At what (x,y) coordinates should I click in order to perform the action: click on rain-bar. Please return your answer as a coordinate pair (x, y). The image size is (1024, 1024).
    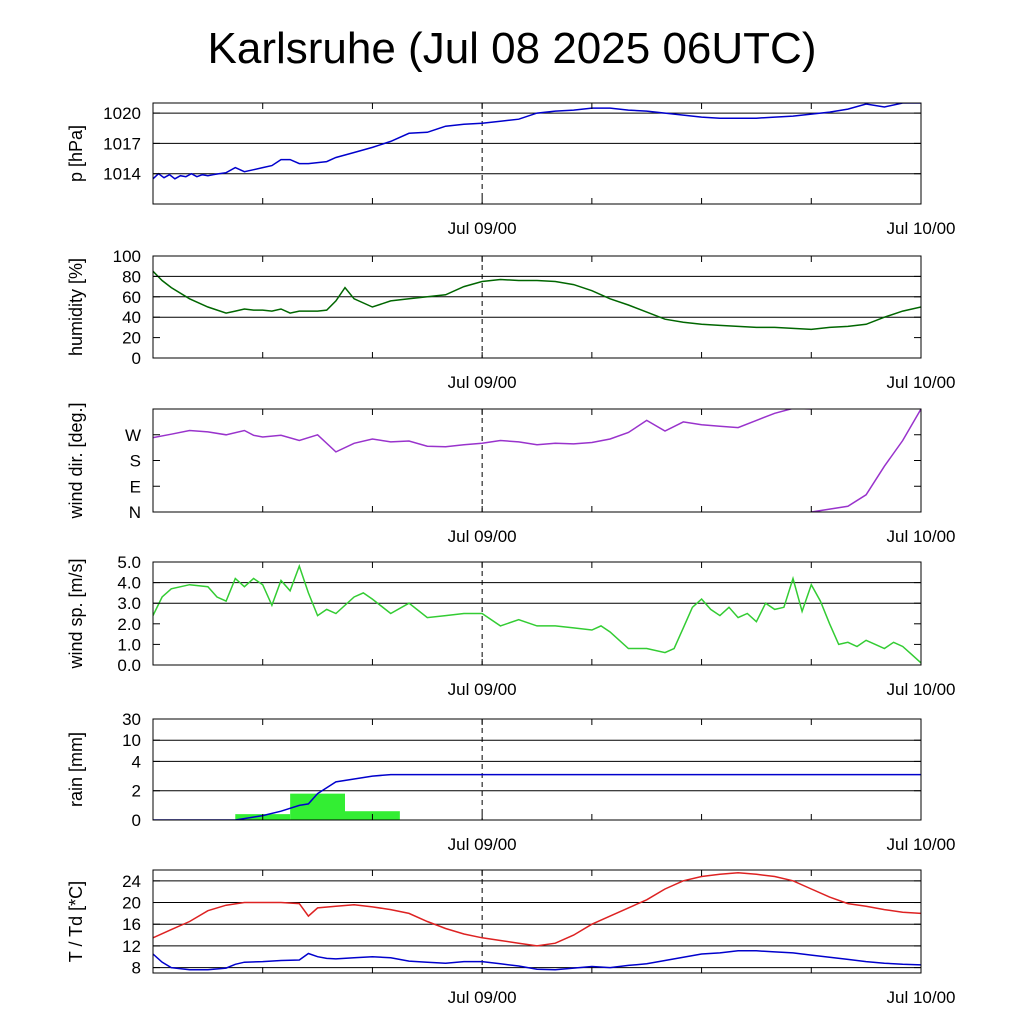
    Looking at the image, I should click on (317, 806).